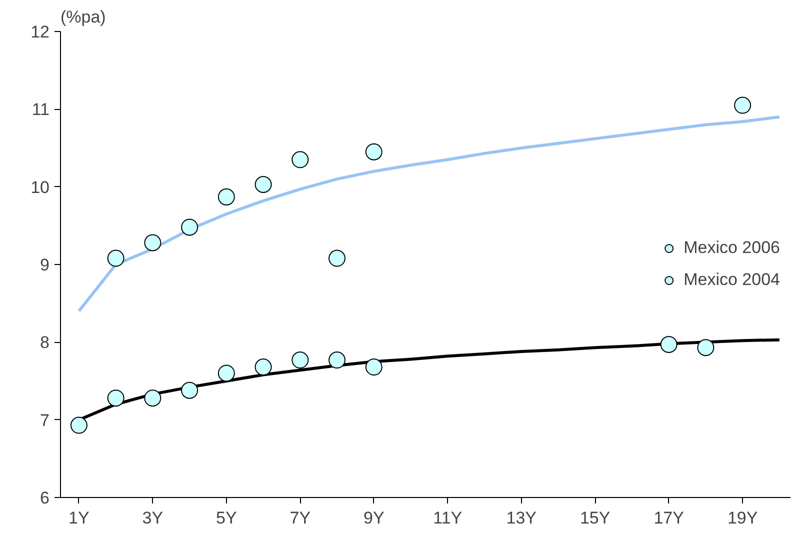 The height and width of the screenshot is (534, 803). Describe the element at coordinates (373, 518) in the screenshot. I see `x-tick-label: 9Y` at that location.